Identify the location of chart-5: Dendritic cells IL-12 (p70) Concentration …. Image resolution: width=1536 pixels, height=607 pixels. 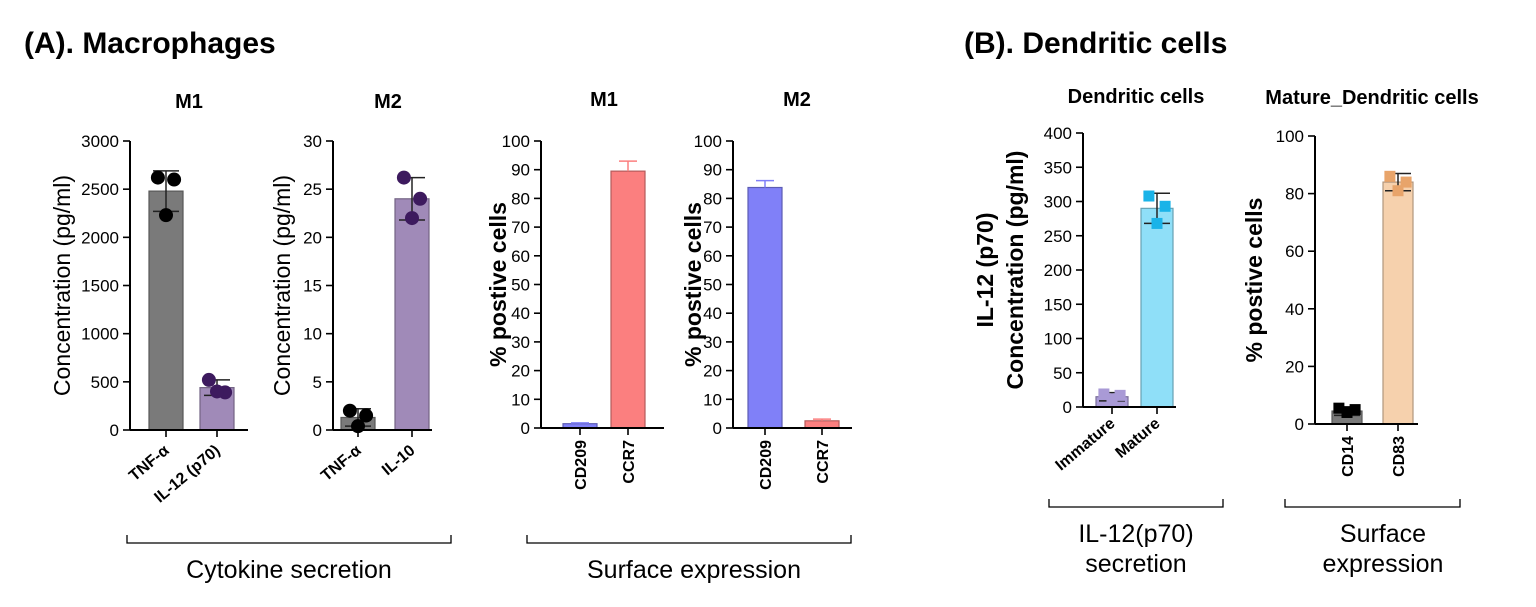
(1088, 280).